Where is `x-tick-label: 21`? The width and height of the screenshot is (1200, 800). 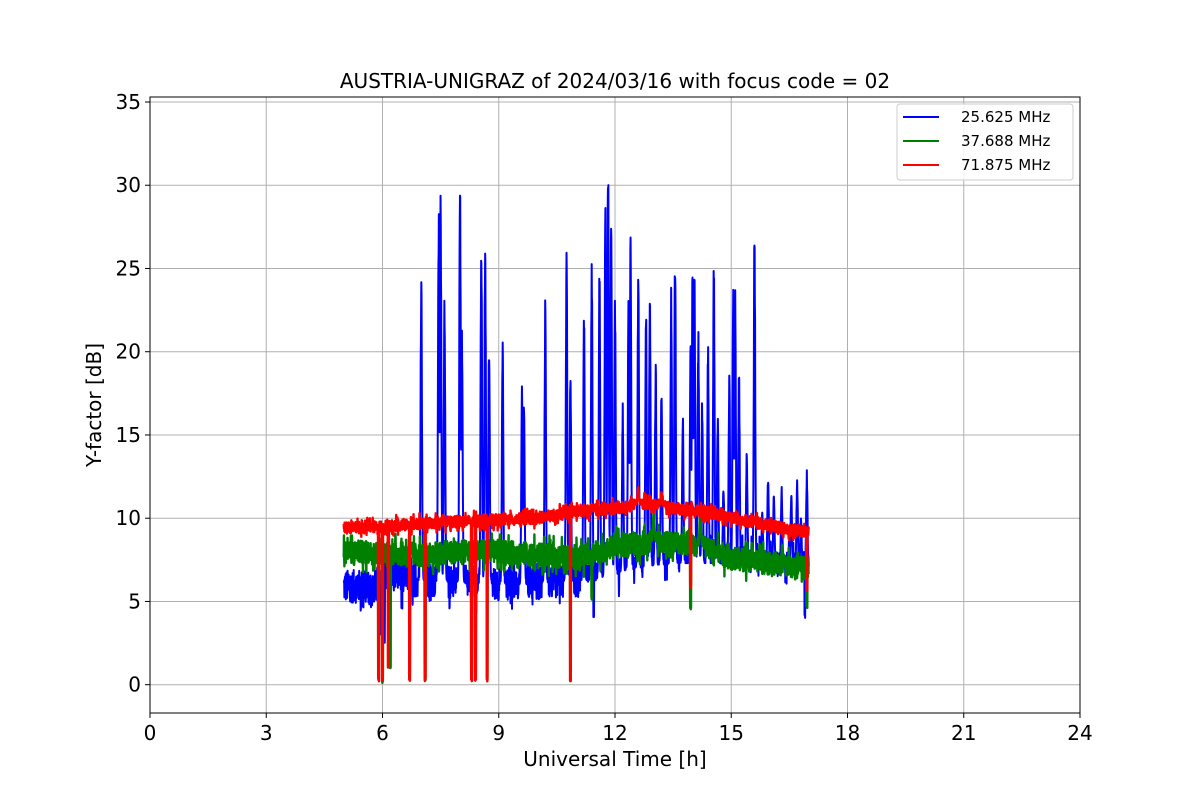 x-tick-label: 21 is located at coordinates (963, 733).